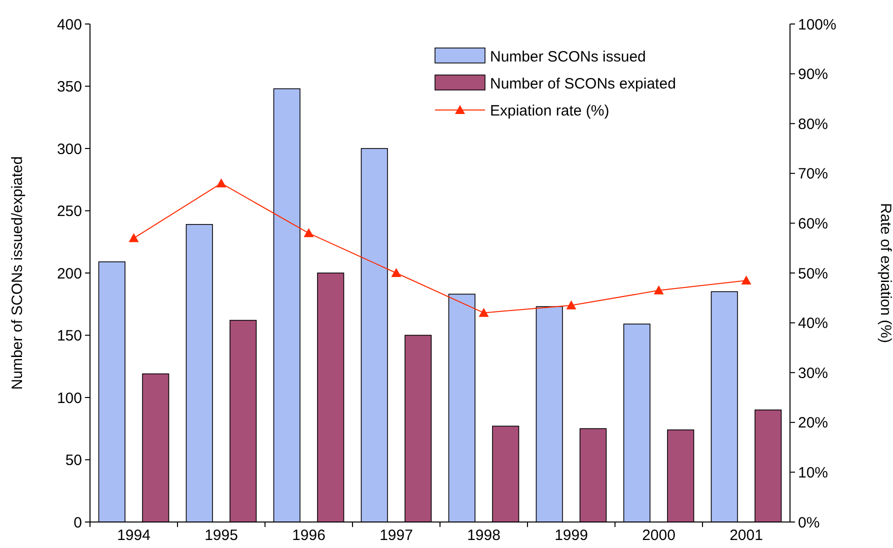  Describe the element at coordinates (69, 336) in the screenshot. I see `y-tick-label: 150` at that location.